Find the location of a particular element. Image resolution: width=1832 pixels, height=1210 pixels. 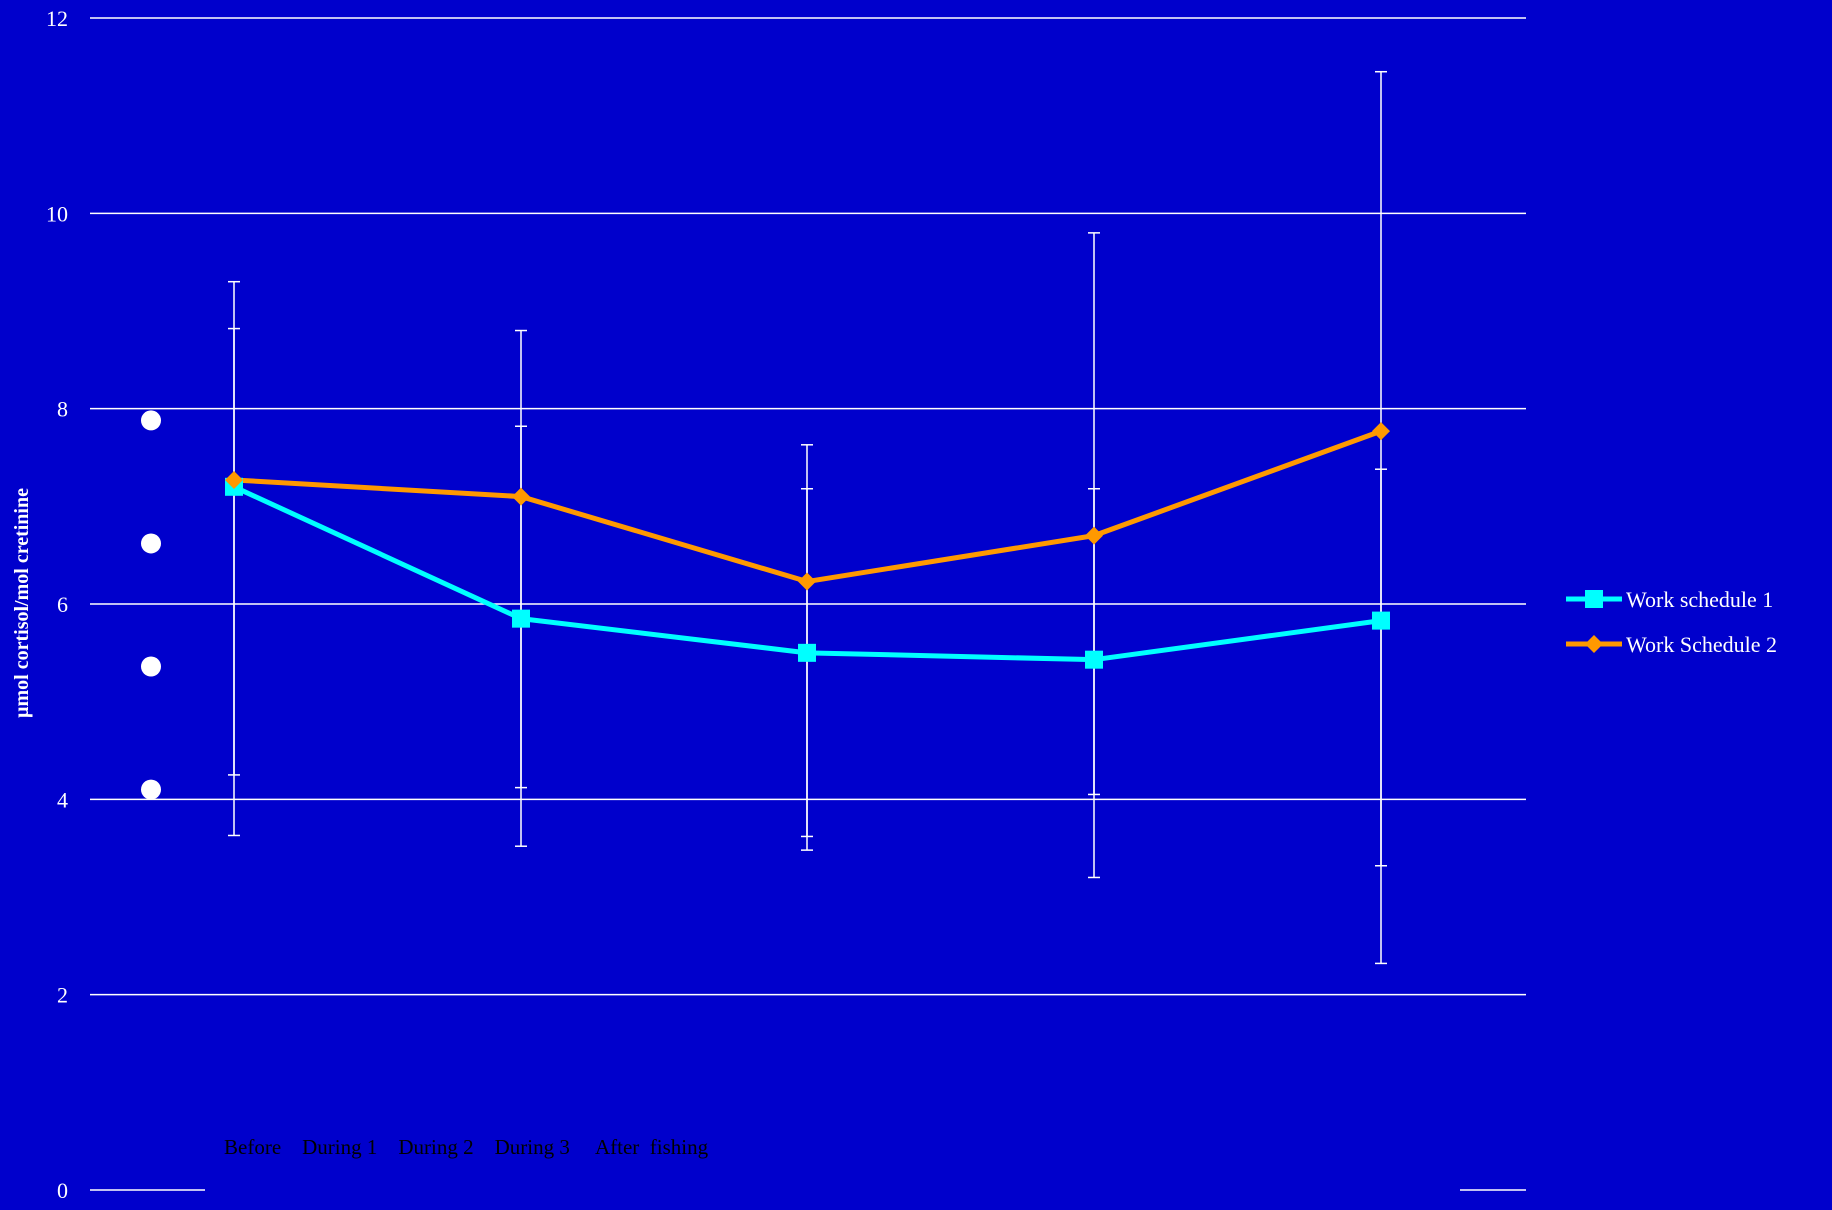

y-tick-label-0: 0 is located at coordinates (62, 1190).